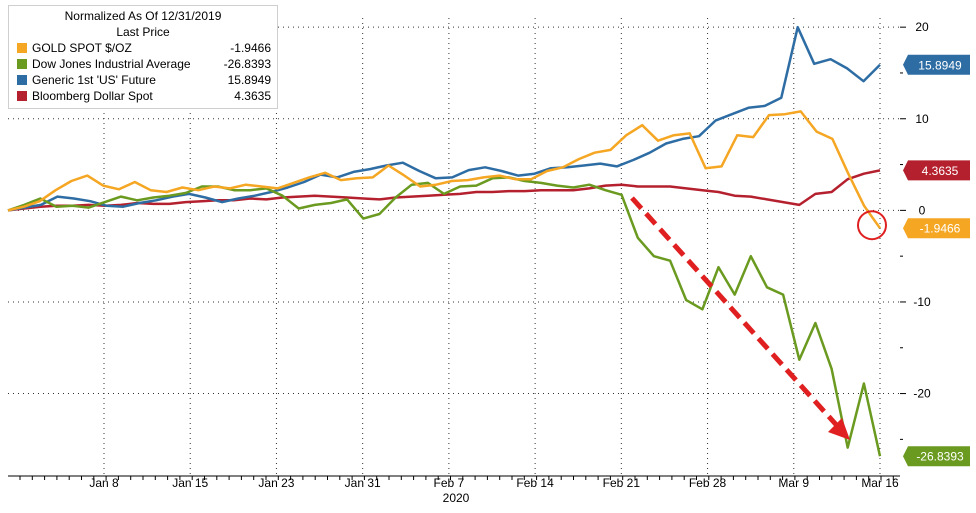  What do you see at coordinates (252, 96) in the screenshot?
I see `legend-value-dollar: 4.3635` at bounding box center [252, 96].